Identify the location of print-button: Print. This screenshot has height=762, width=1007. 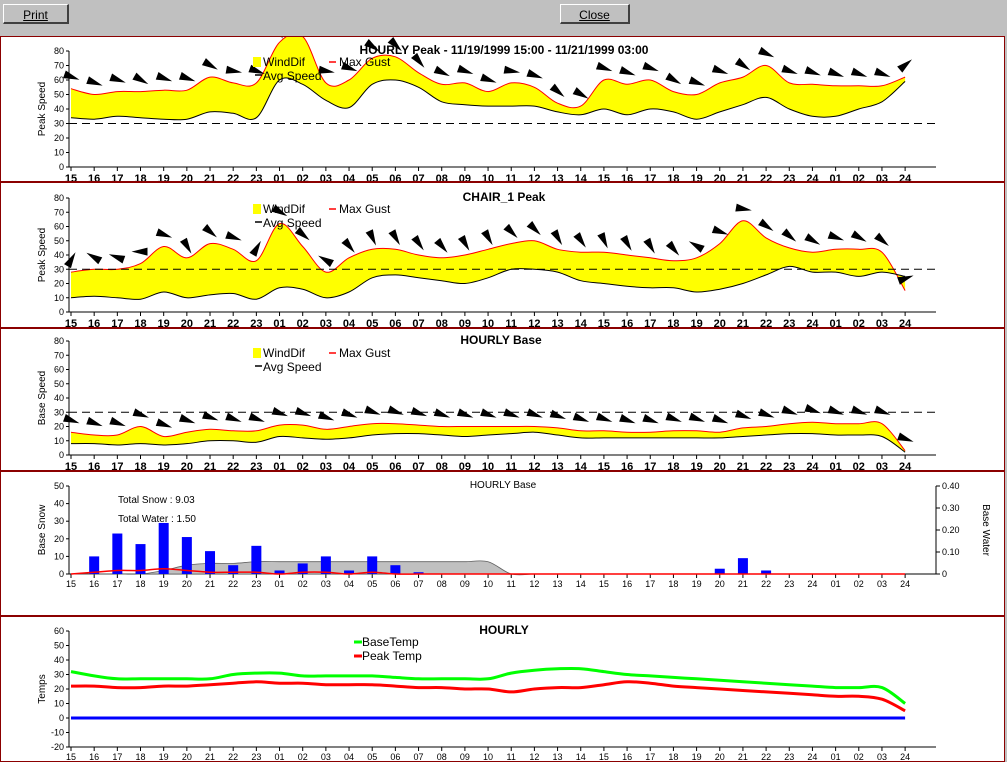
(36, 14).